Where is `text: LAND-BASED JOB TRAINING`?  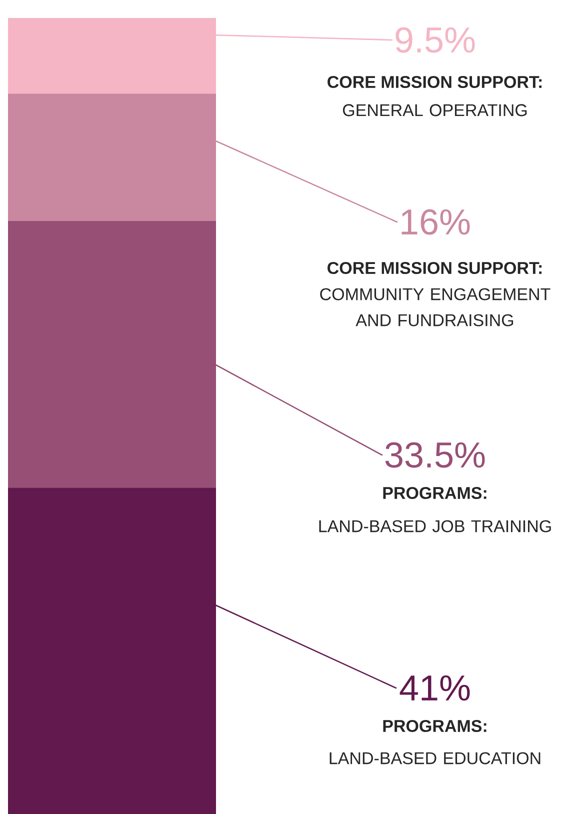
text: LAND-BASED JOB TRAINING is located at coordinates (435, 526).